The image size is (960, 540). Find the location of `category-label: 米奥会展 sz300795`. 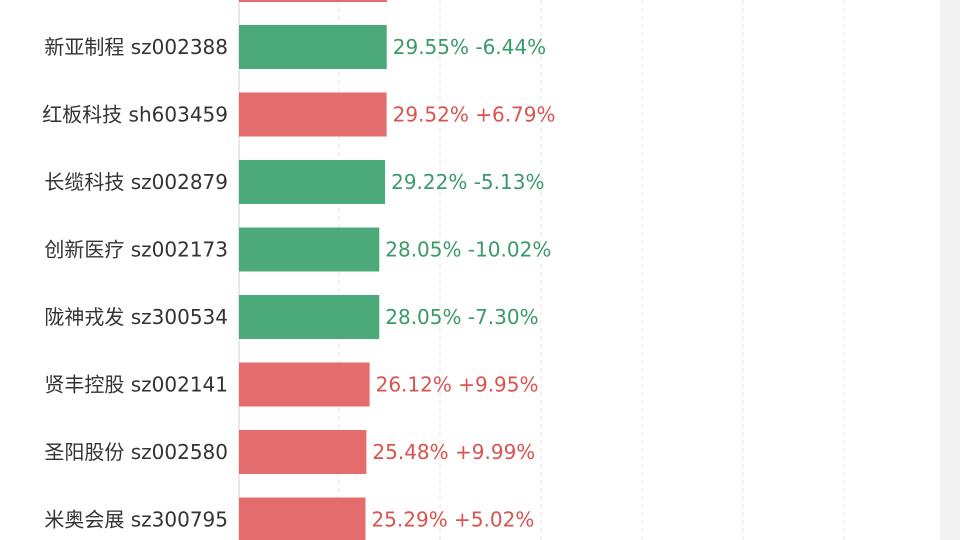

category-label: 米奥会展 sz300795 is located at coordinates (136, 520).